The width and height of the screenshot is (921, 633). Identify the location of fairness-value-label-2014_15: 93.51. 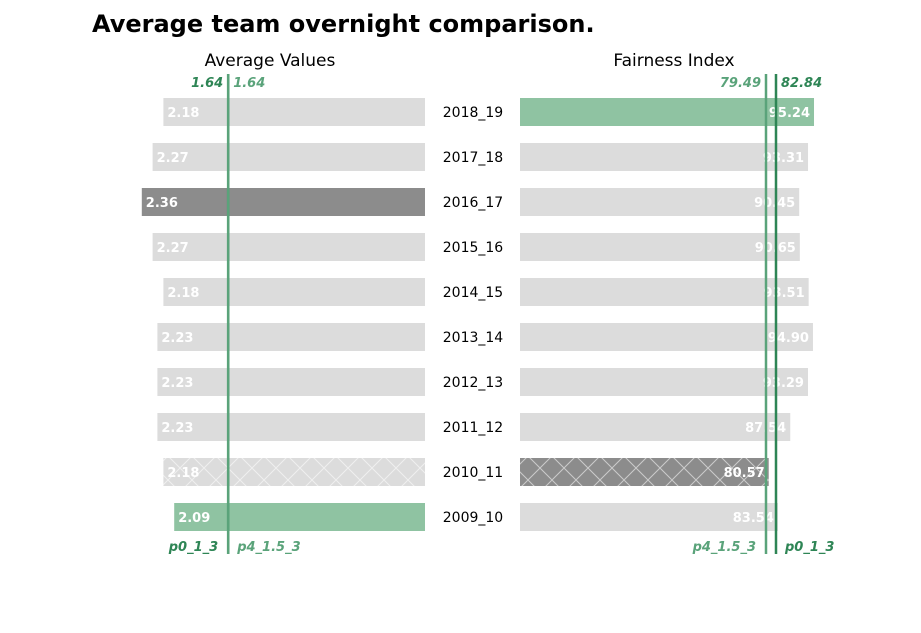
(784, 293).